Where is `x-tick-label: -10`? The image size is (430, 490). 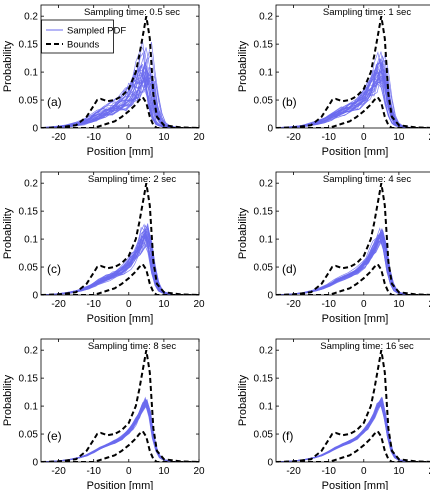
x-tick-label: -10 is located at coordinates (93, 471).